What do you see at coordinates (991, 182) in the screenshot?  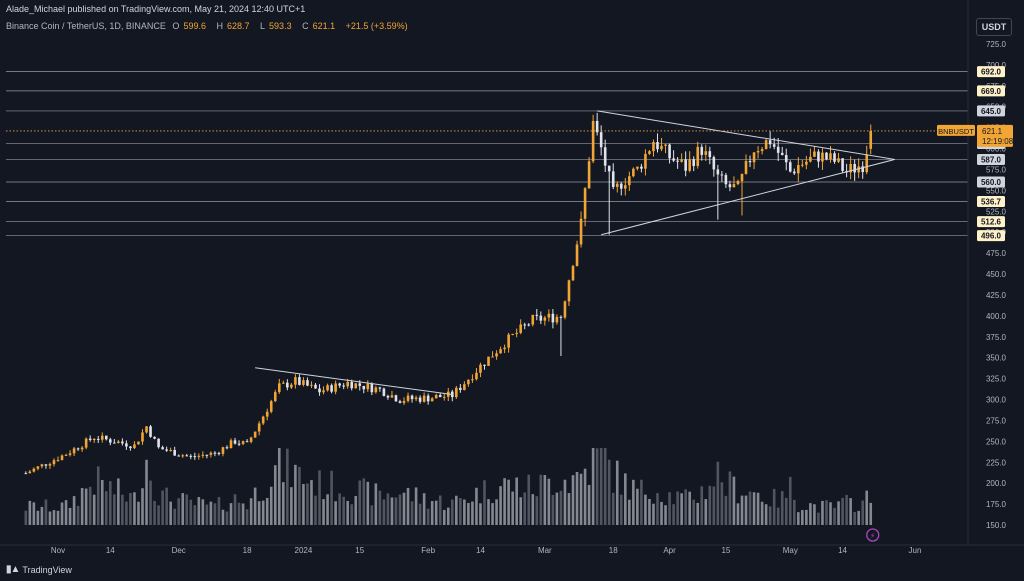 I see `level-tag-bg` at bounding box center [991, 182].